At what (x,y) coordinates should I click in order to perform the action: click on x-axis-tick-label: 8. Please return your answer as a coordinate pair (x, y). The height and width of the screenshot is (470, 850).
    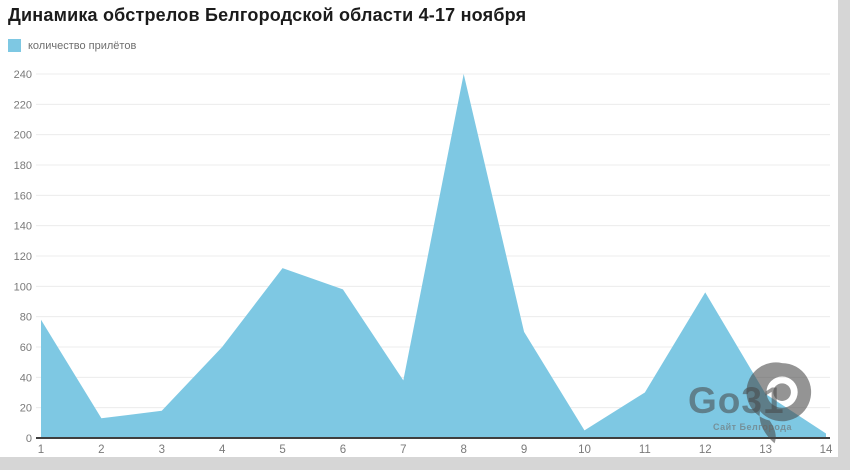
    Looking at the image, I should click on (463, 450).